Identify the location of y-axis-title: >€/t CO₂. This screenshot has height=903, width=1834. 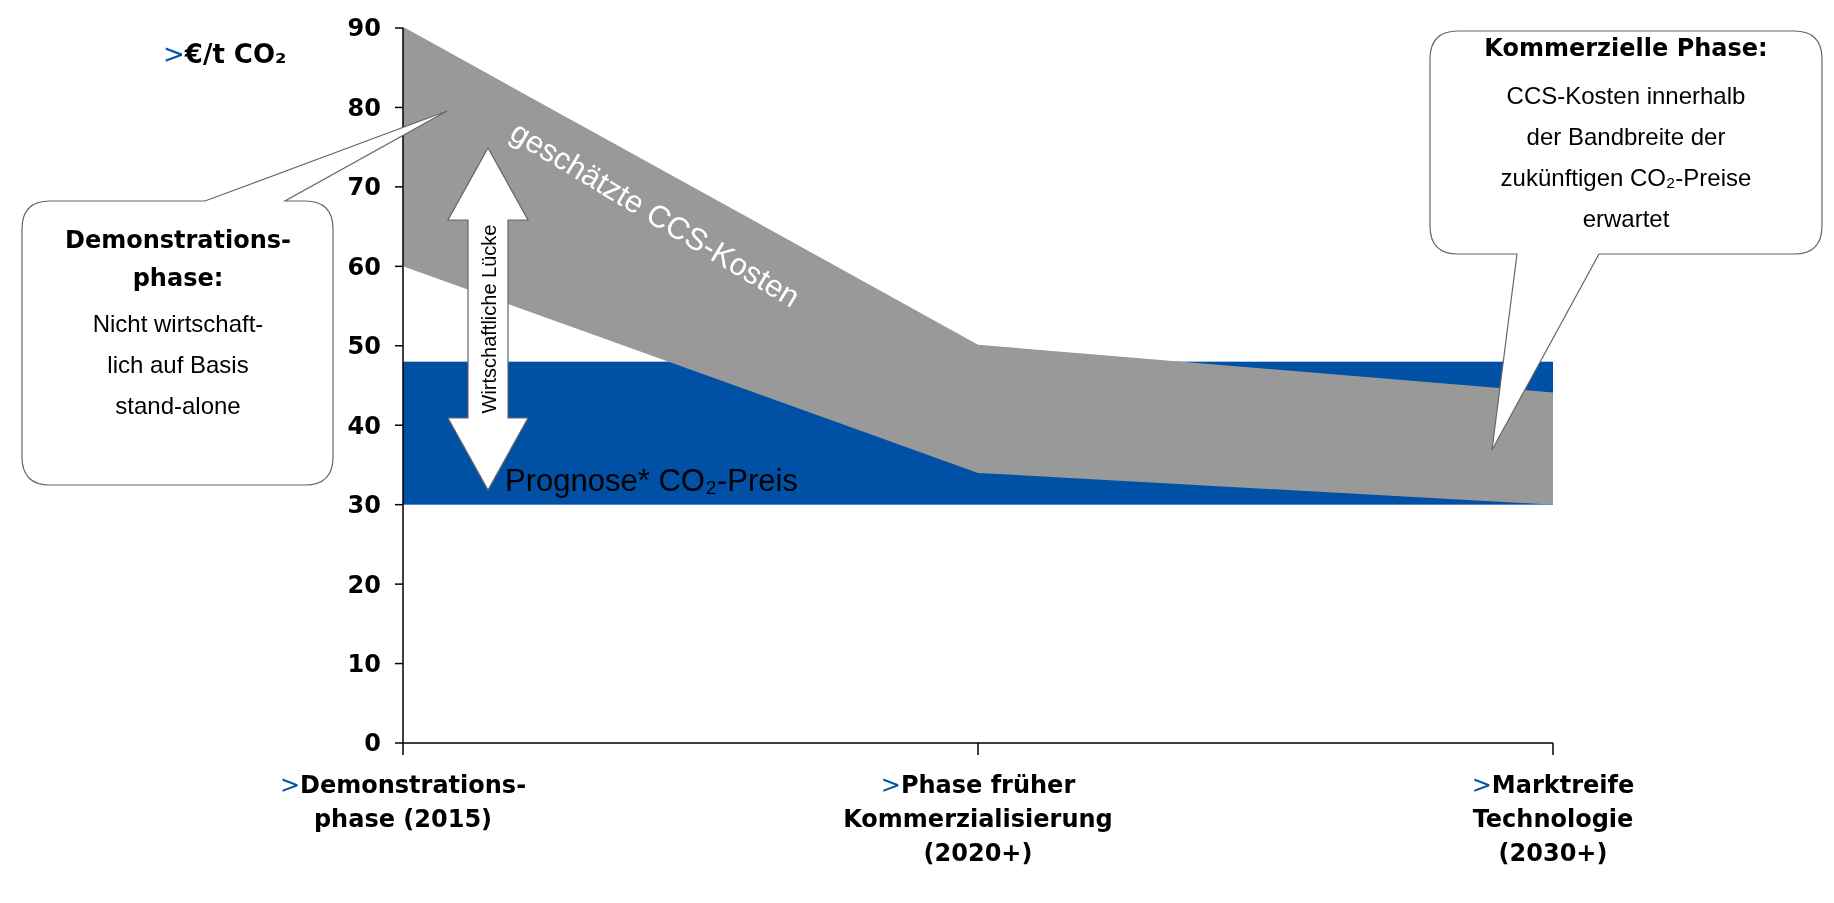
(225, 54).